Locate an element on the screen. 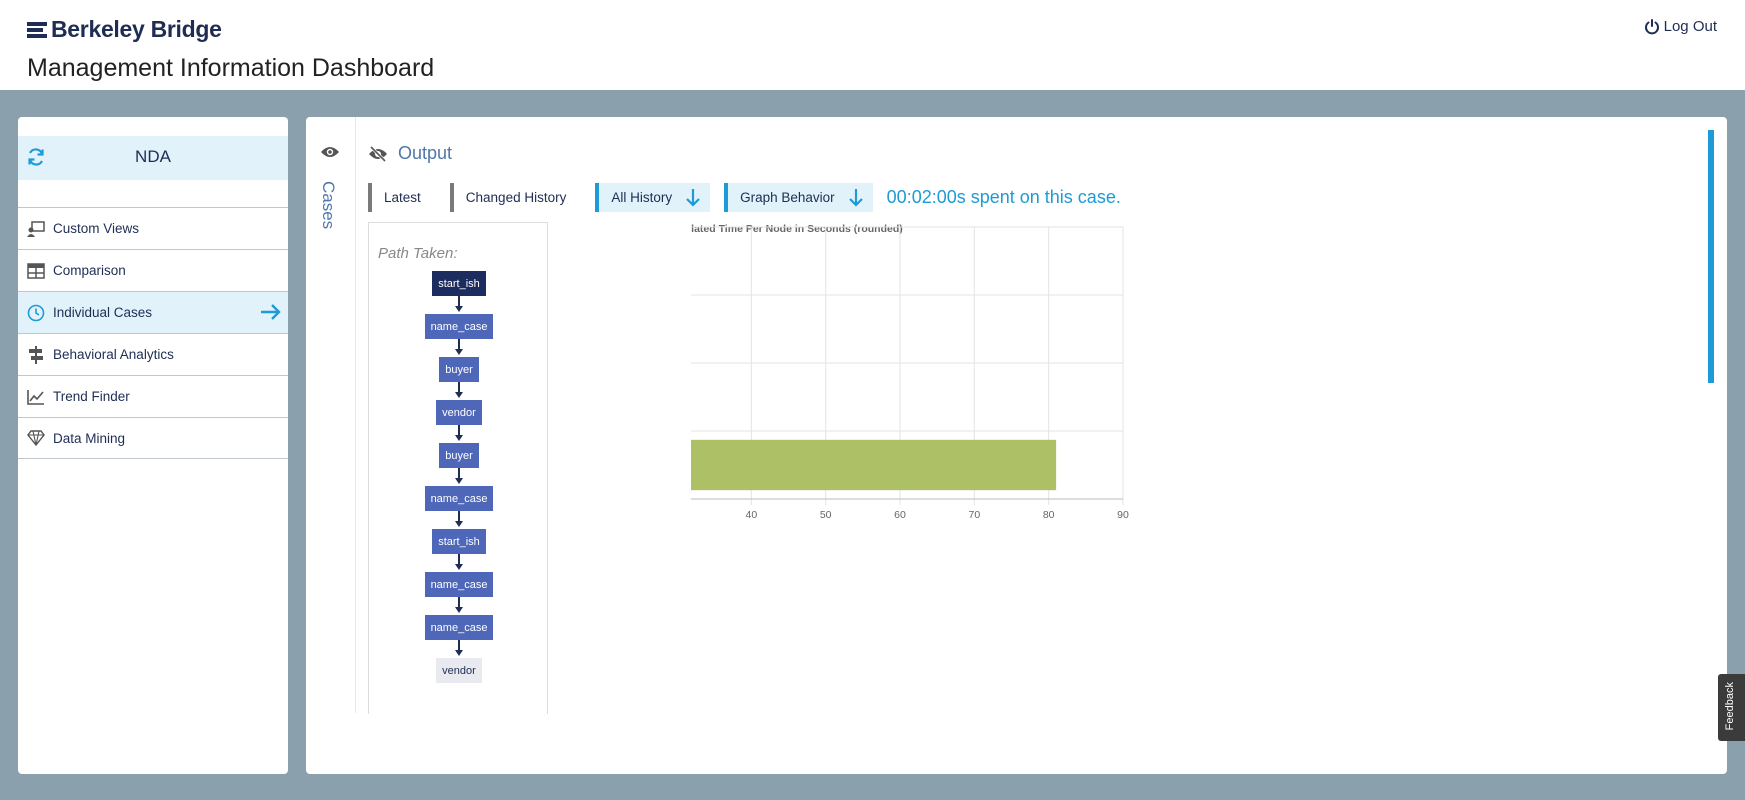 The width and height of the screenshot is (1745, 800). cases-label: Cases is located at coordinates (328, 205).